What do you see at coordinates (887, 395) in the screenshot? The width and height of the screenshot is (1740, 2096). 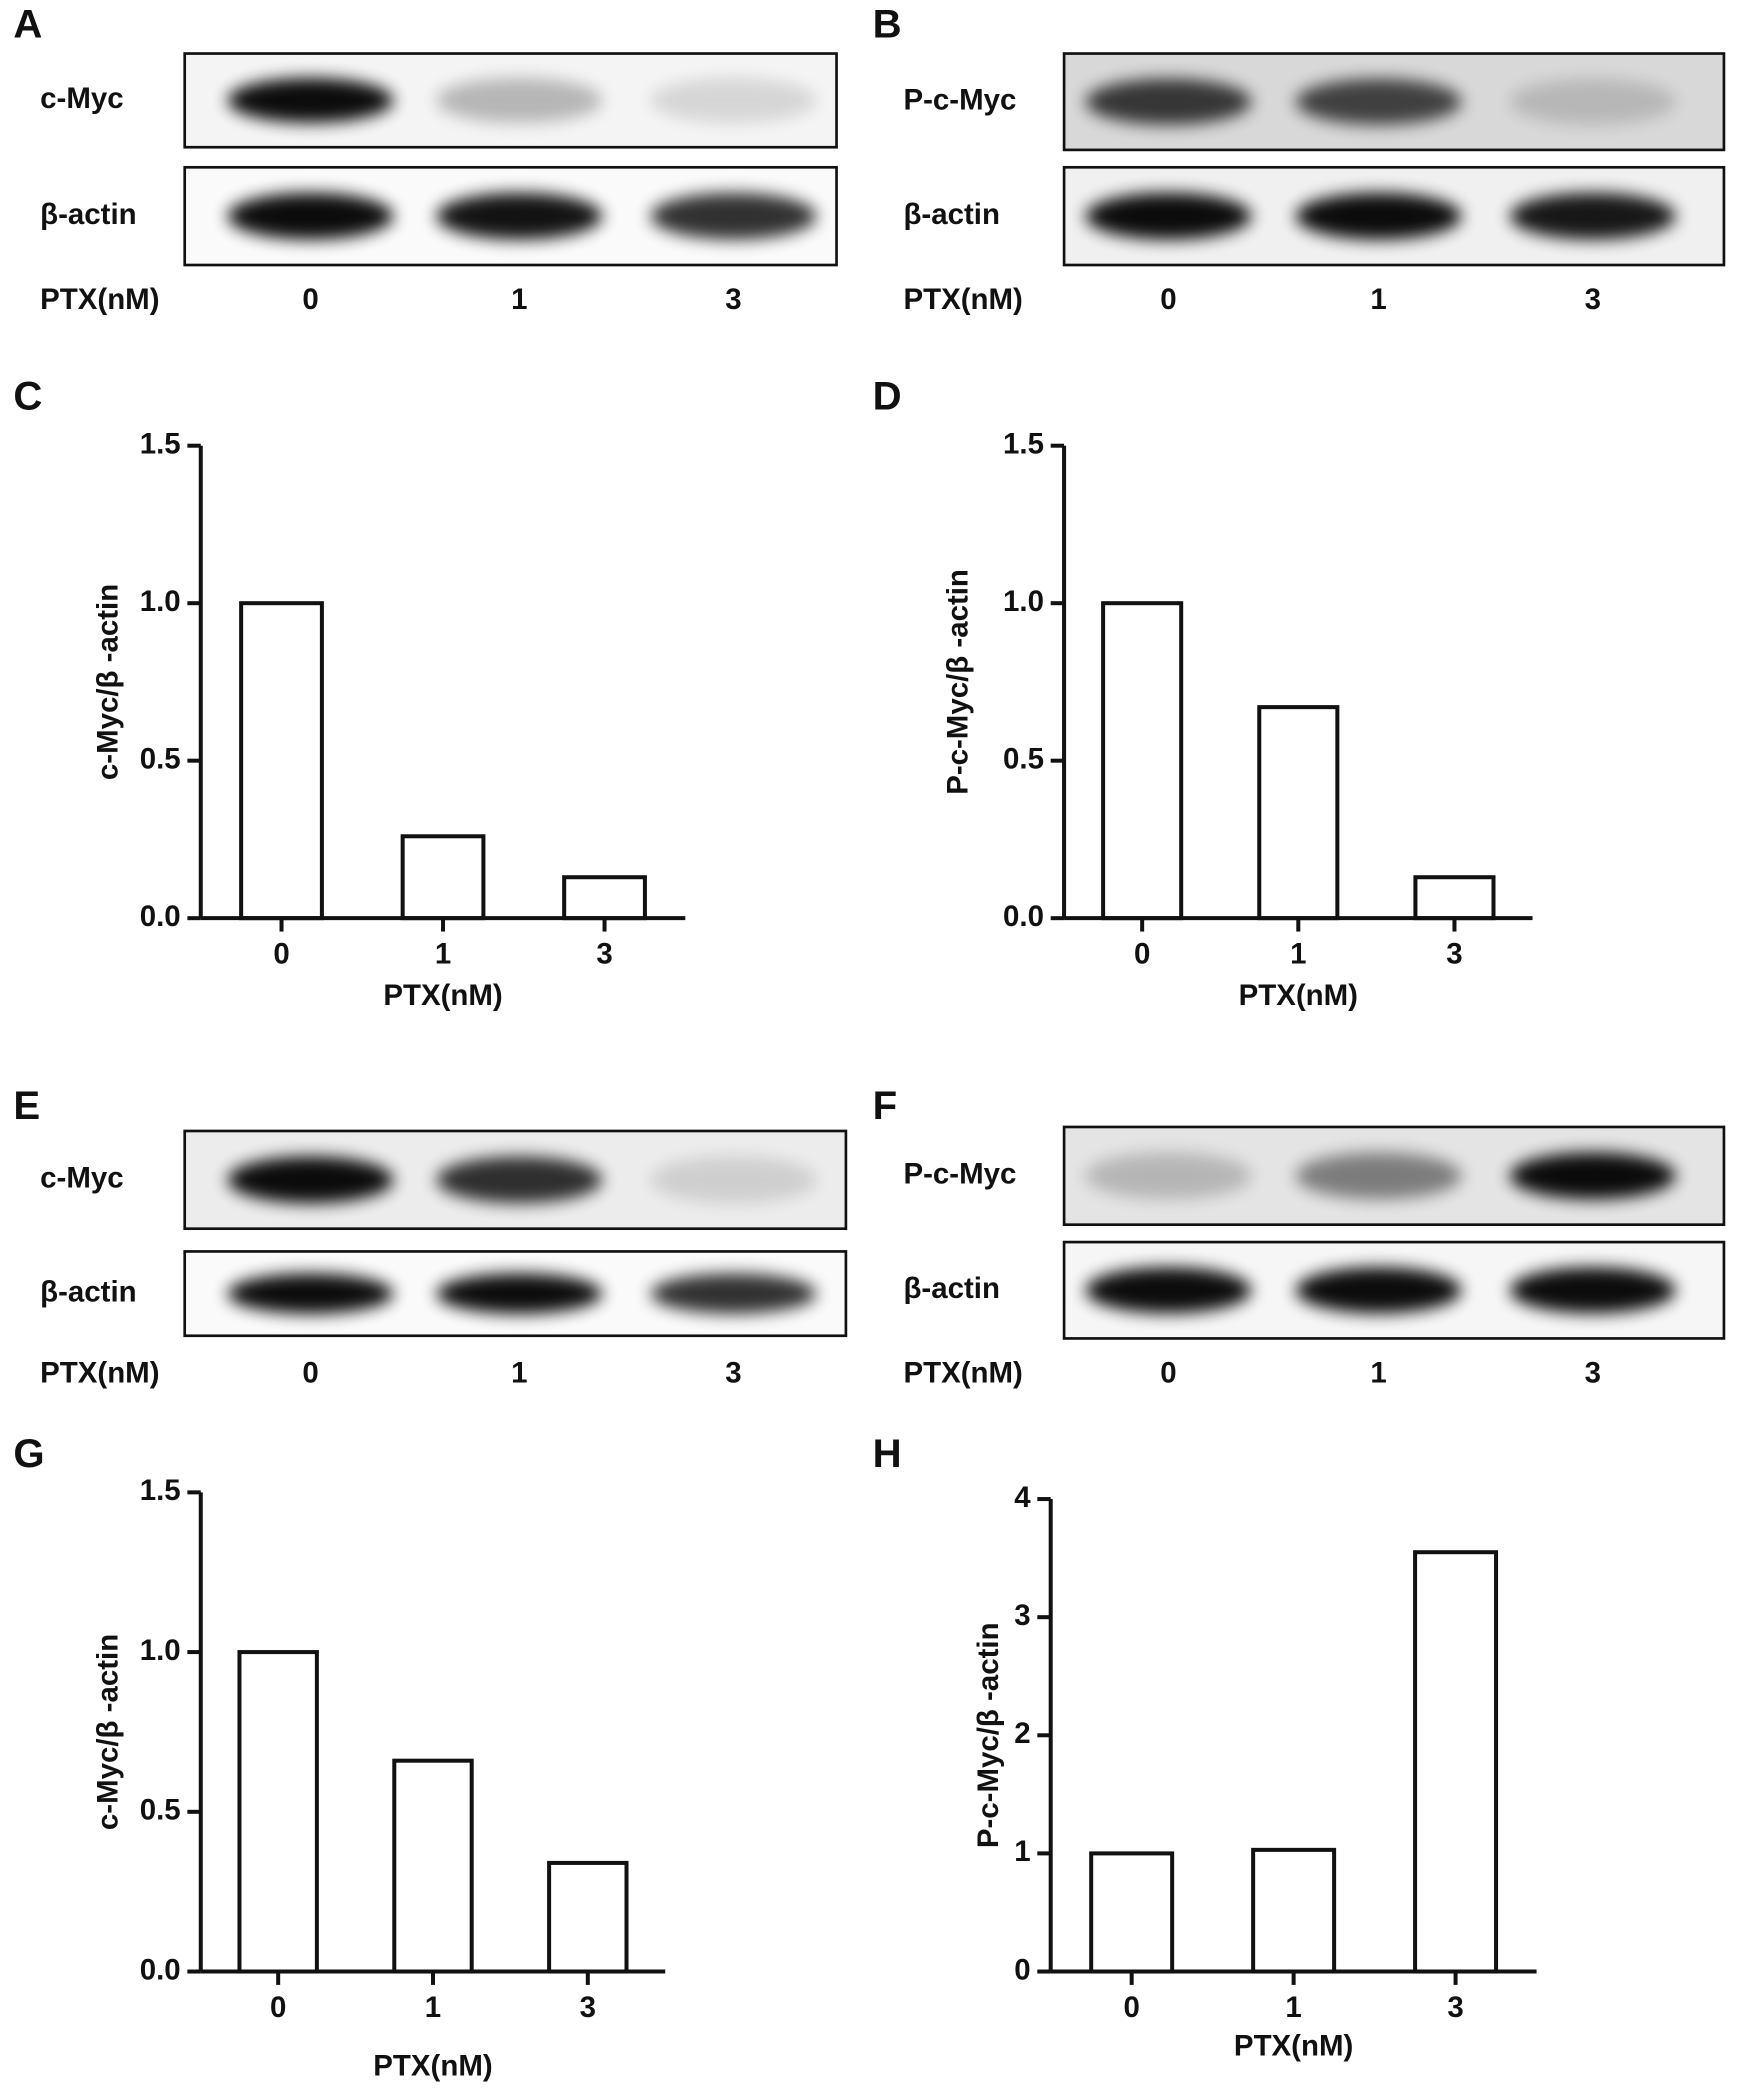 I see `panel-letter: D` at bounding box center [887, 395].